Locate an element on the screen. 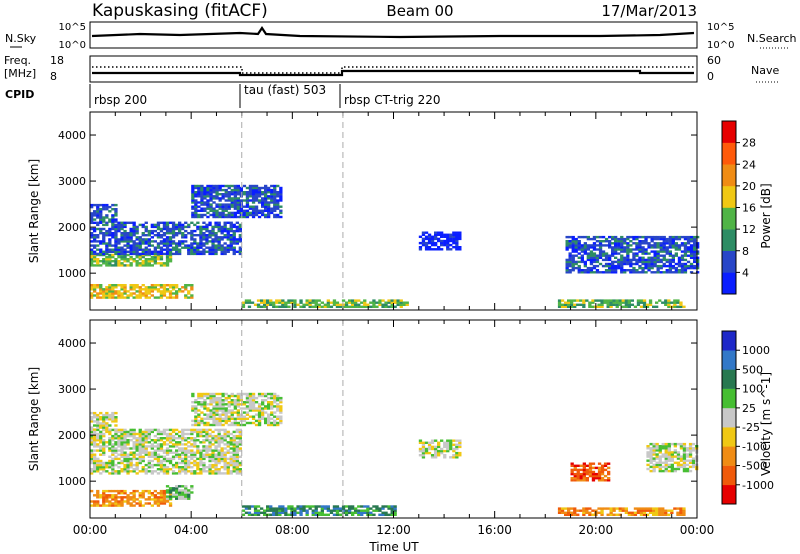 This screenshot has height=554, width=800. colorbar-tick-label: -1000 is located at coordinates (758, 485).